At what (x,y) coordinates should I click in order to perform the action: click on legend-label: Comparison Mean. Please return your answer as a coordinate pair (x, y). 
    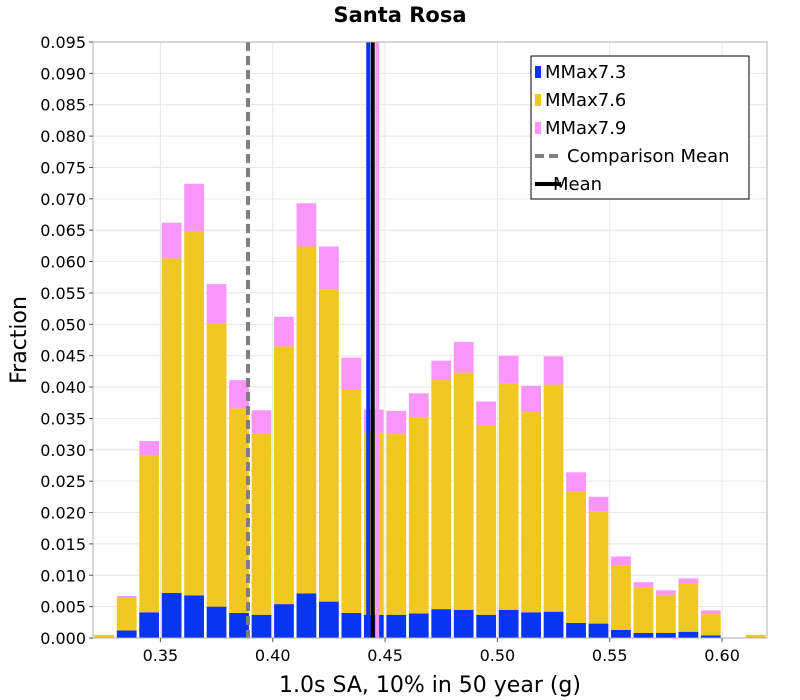
    Looking at the image, I should click on (648, 156).